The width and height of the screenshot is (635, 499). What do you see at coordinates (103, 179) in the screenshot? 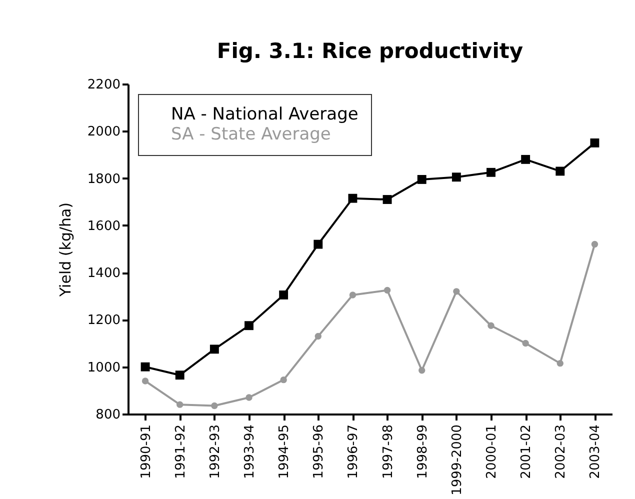
I see `y-tick-label: 1800` at bounding box center [103, 179].